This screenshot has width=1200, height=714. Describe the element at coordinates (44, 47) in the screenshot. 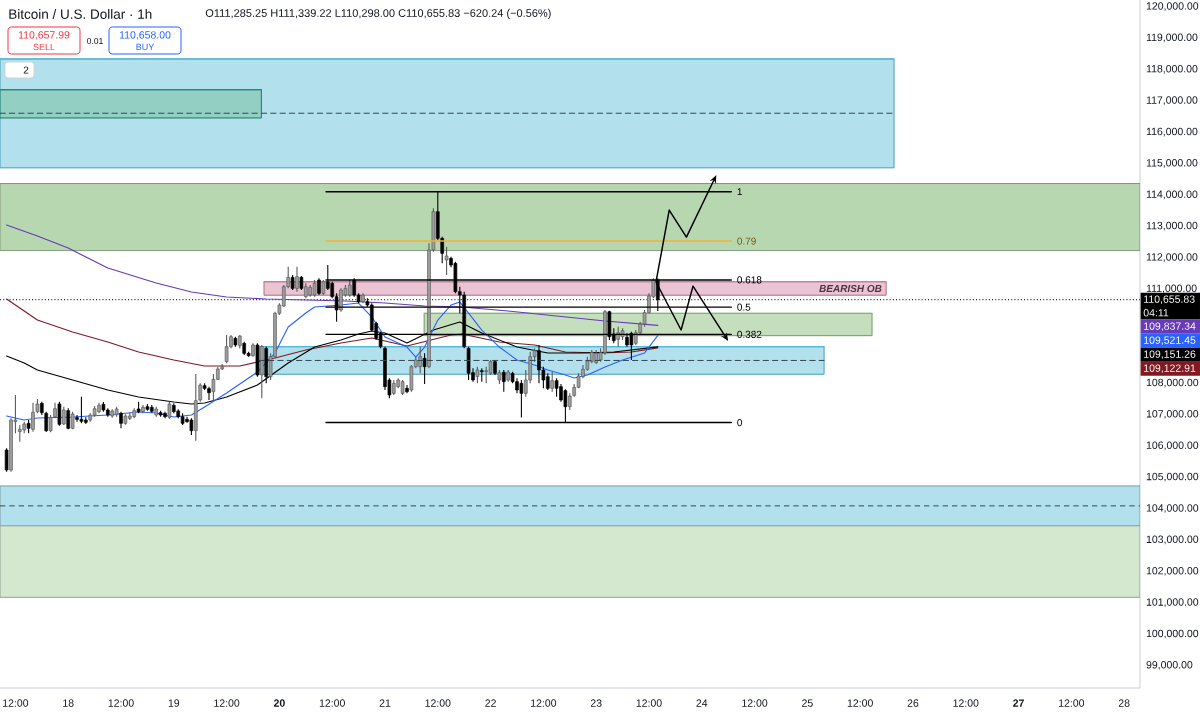

I see `annotation: SELL` at that location.